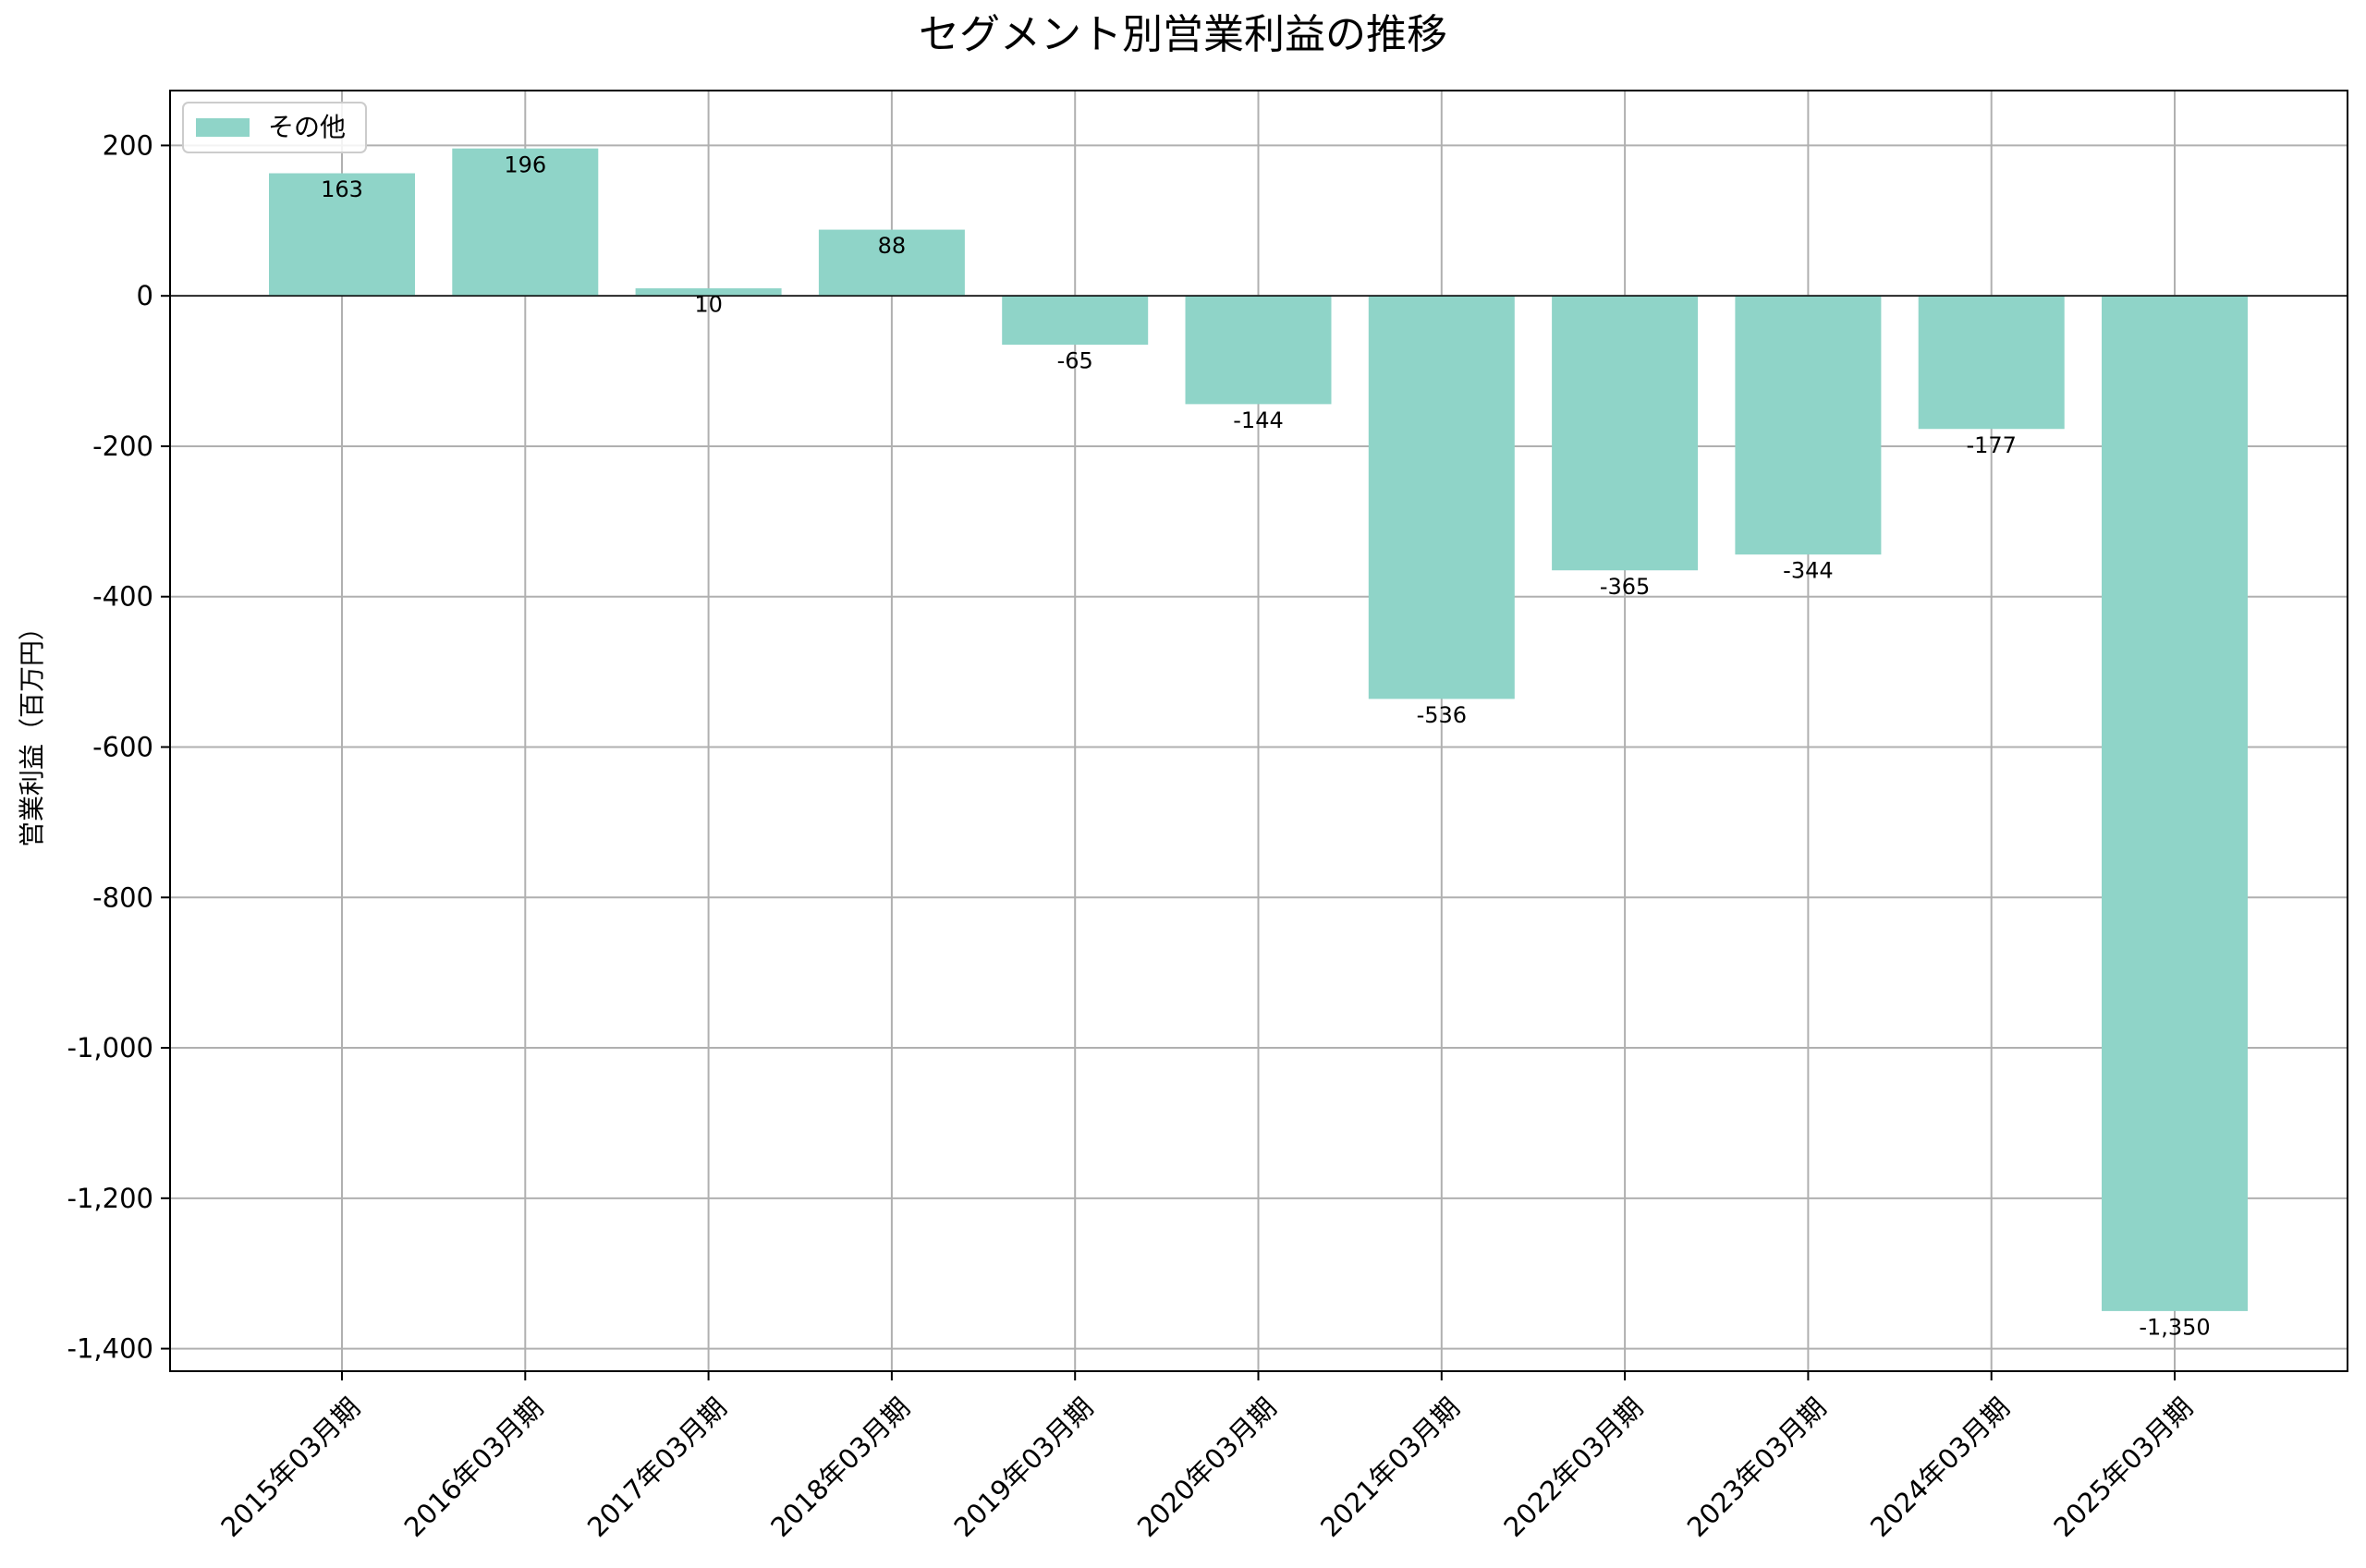 The height and width of the screenshot is (1568, 2366). Describe the element at coordinates (709, 305) in the screenshot. I see `bar-value-label: 10` at that location.